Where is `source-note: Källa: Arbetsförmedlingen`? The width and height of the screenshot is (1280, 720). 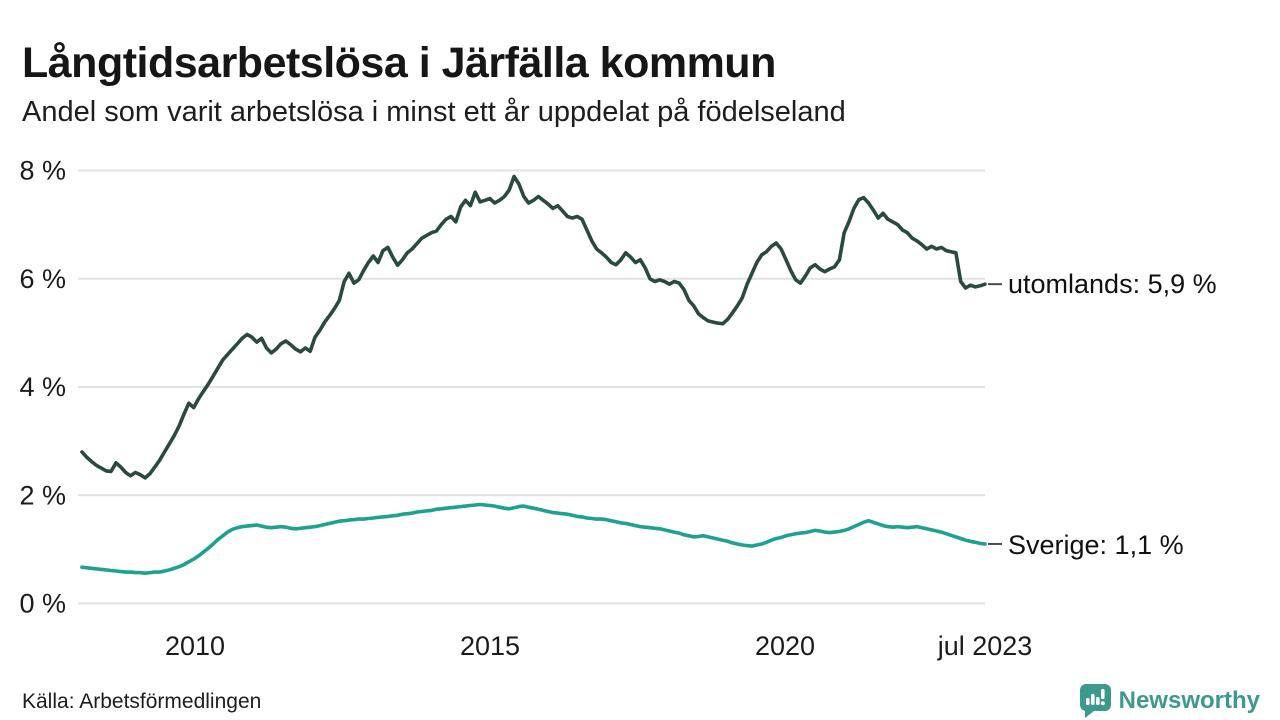
source-note: Källa: Arbetsförmedlingen is located at coordinates (142, 701).